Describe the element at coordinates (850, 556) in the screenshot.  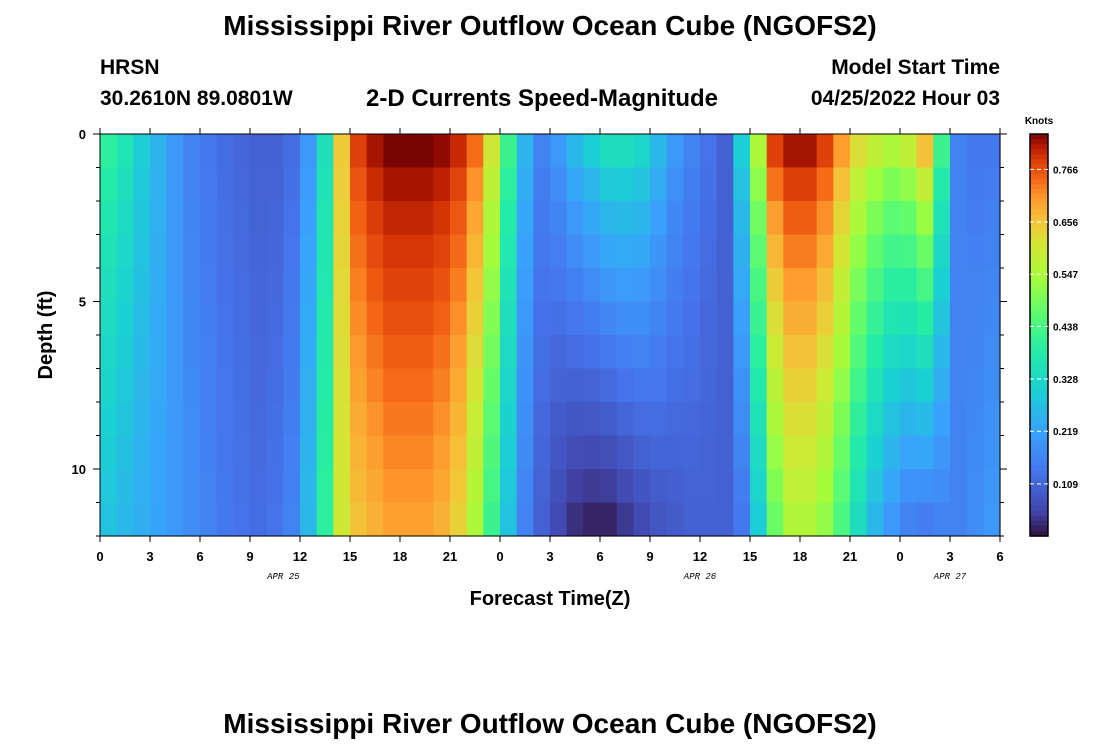
I see `x-tick-label: 21` at that location.